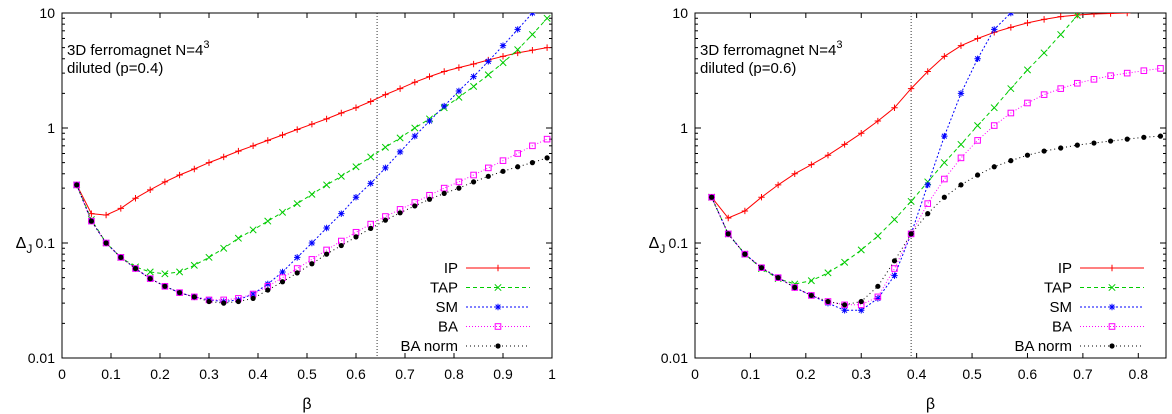 The width and height of the screenshot is (1172, 414). I want to click on y-tick-label: 0.01, so click(674, 358).